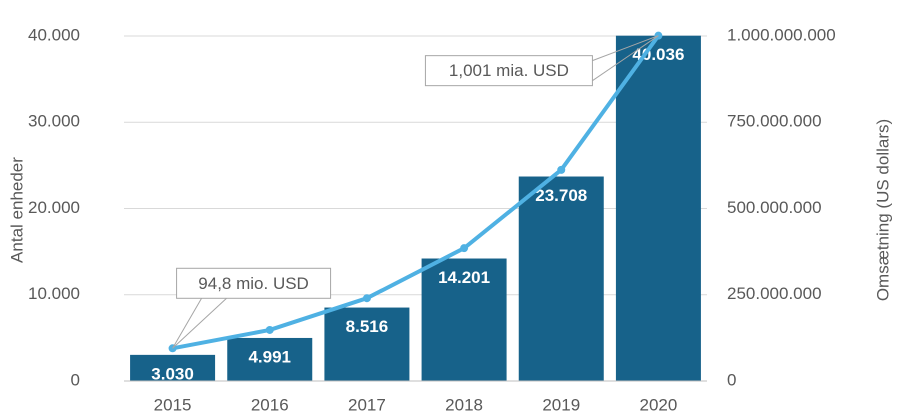 The height and width of the screenshot is (417, 897). What do you see at coordinates (731, 379) in the screenshot?
I see `y2-tick-label: 0` at bounding box center [731, 379].